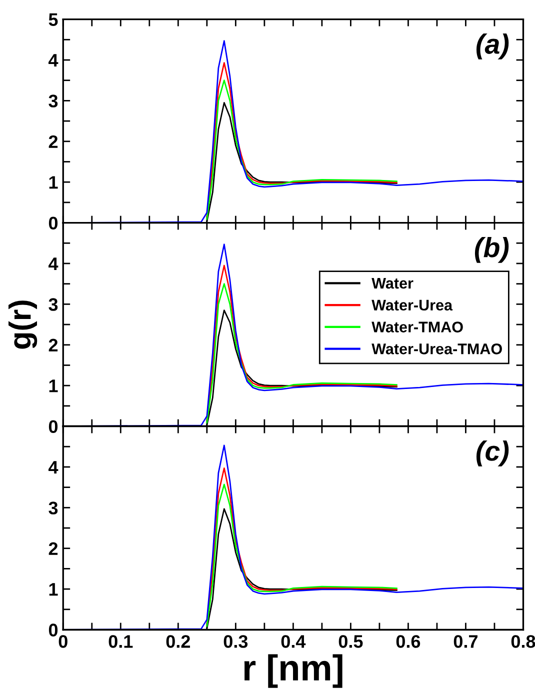 Image resolution: width=535 pixels, height=689 pixels. What do you see at coordinates (408, 641) in the screenshot?
I see `x-tick-label: 0.6` at bounding box center [408, 641].